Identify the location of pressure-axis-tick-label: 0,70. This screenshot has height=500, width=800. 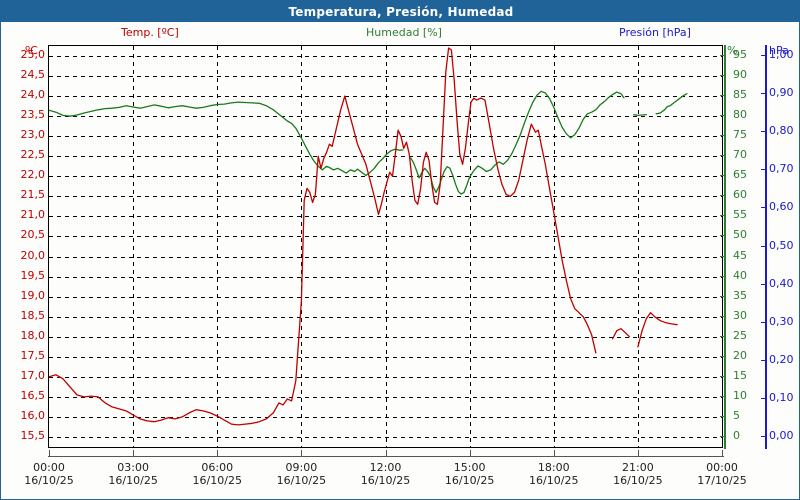
(781, 169).